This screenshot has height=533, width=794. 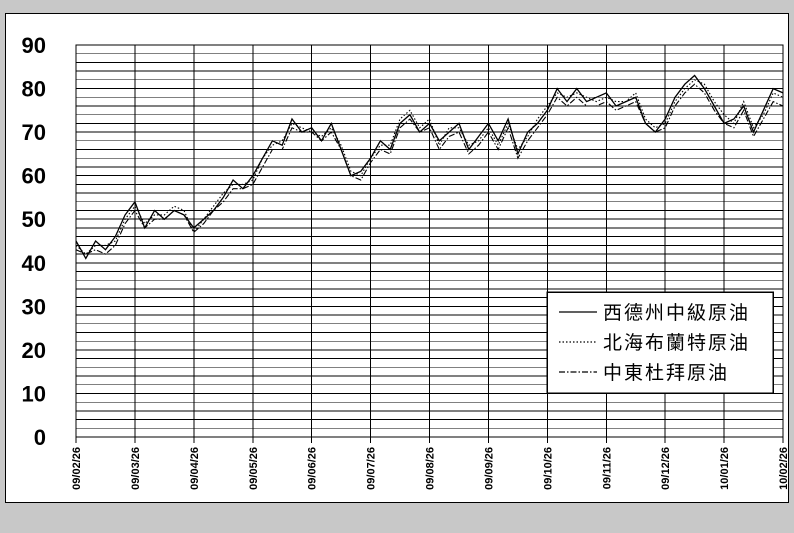 I want to click on legend-label: 北海布蘭特原油, so click(x=676, y=343).